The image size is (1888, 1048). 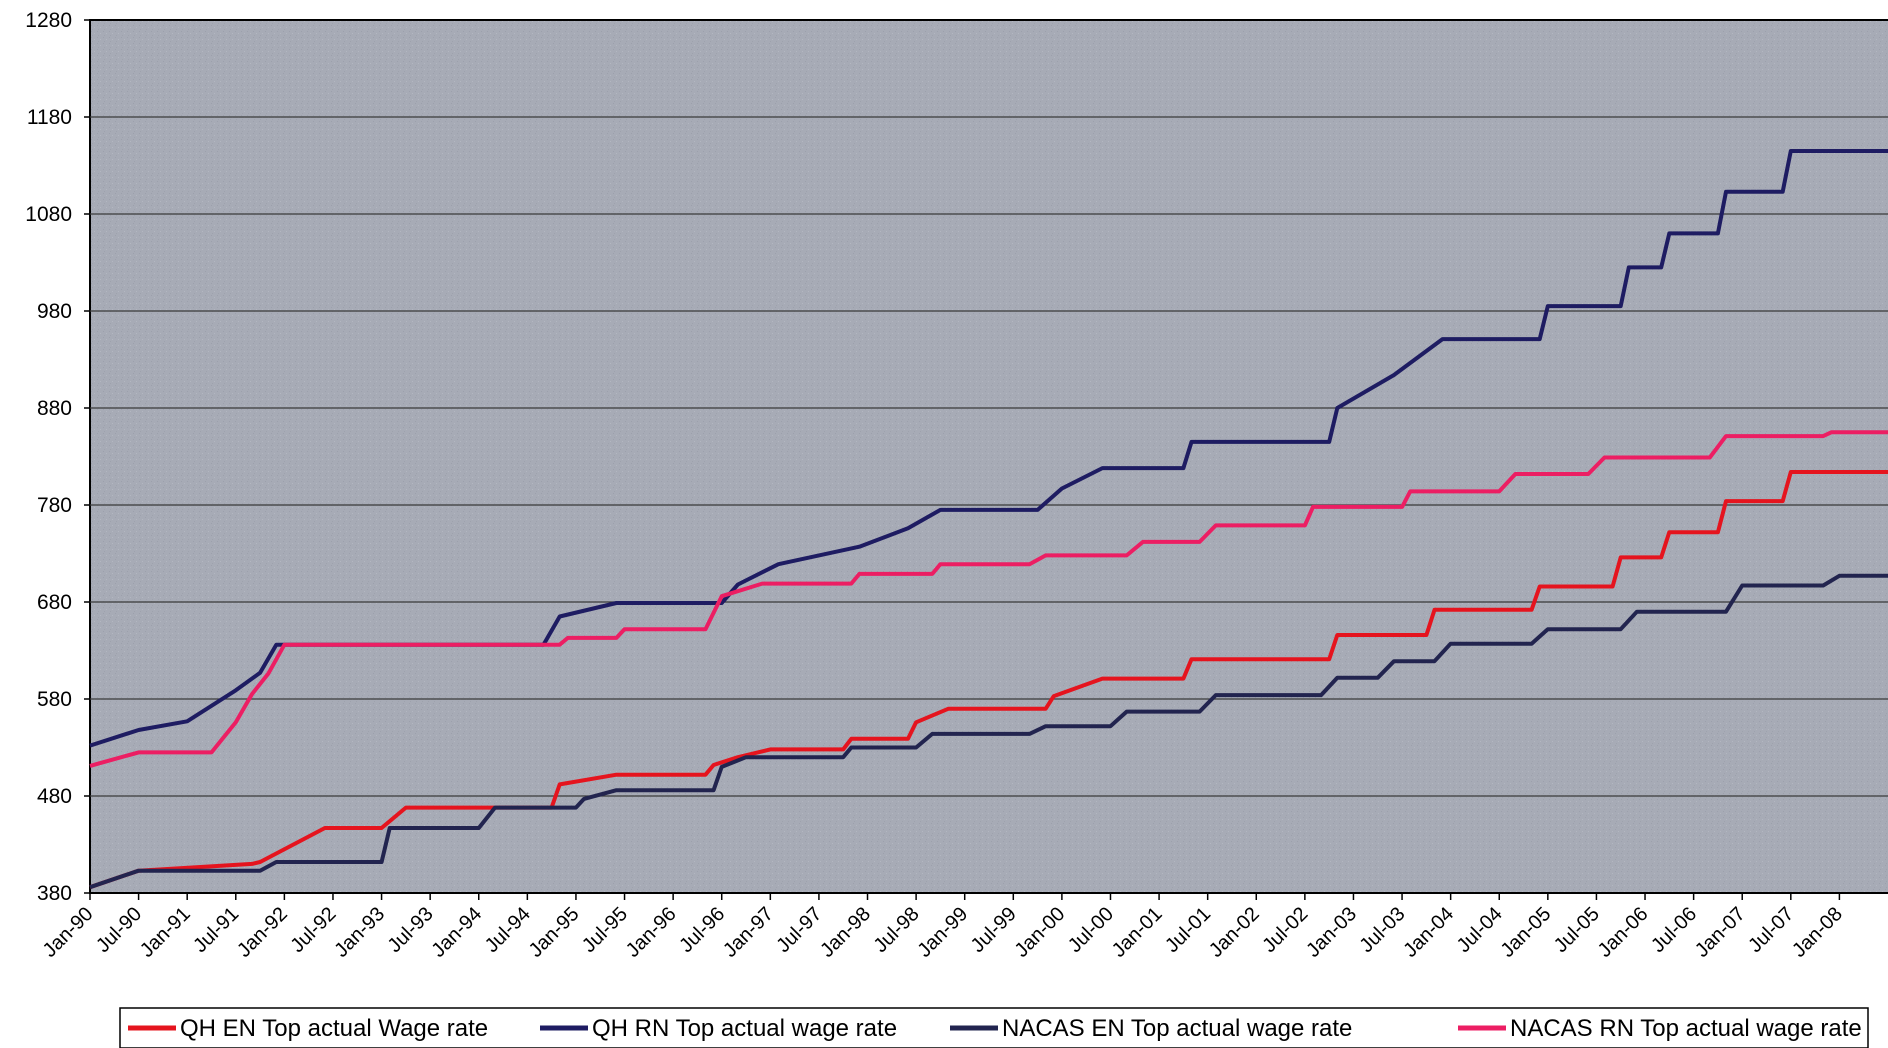 I want to click on y-tick-label: 780, so click(x=54, y=505).